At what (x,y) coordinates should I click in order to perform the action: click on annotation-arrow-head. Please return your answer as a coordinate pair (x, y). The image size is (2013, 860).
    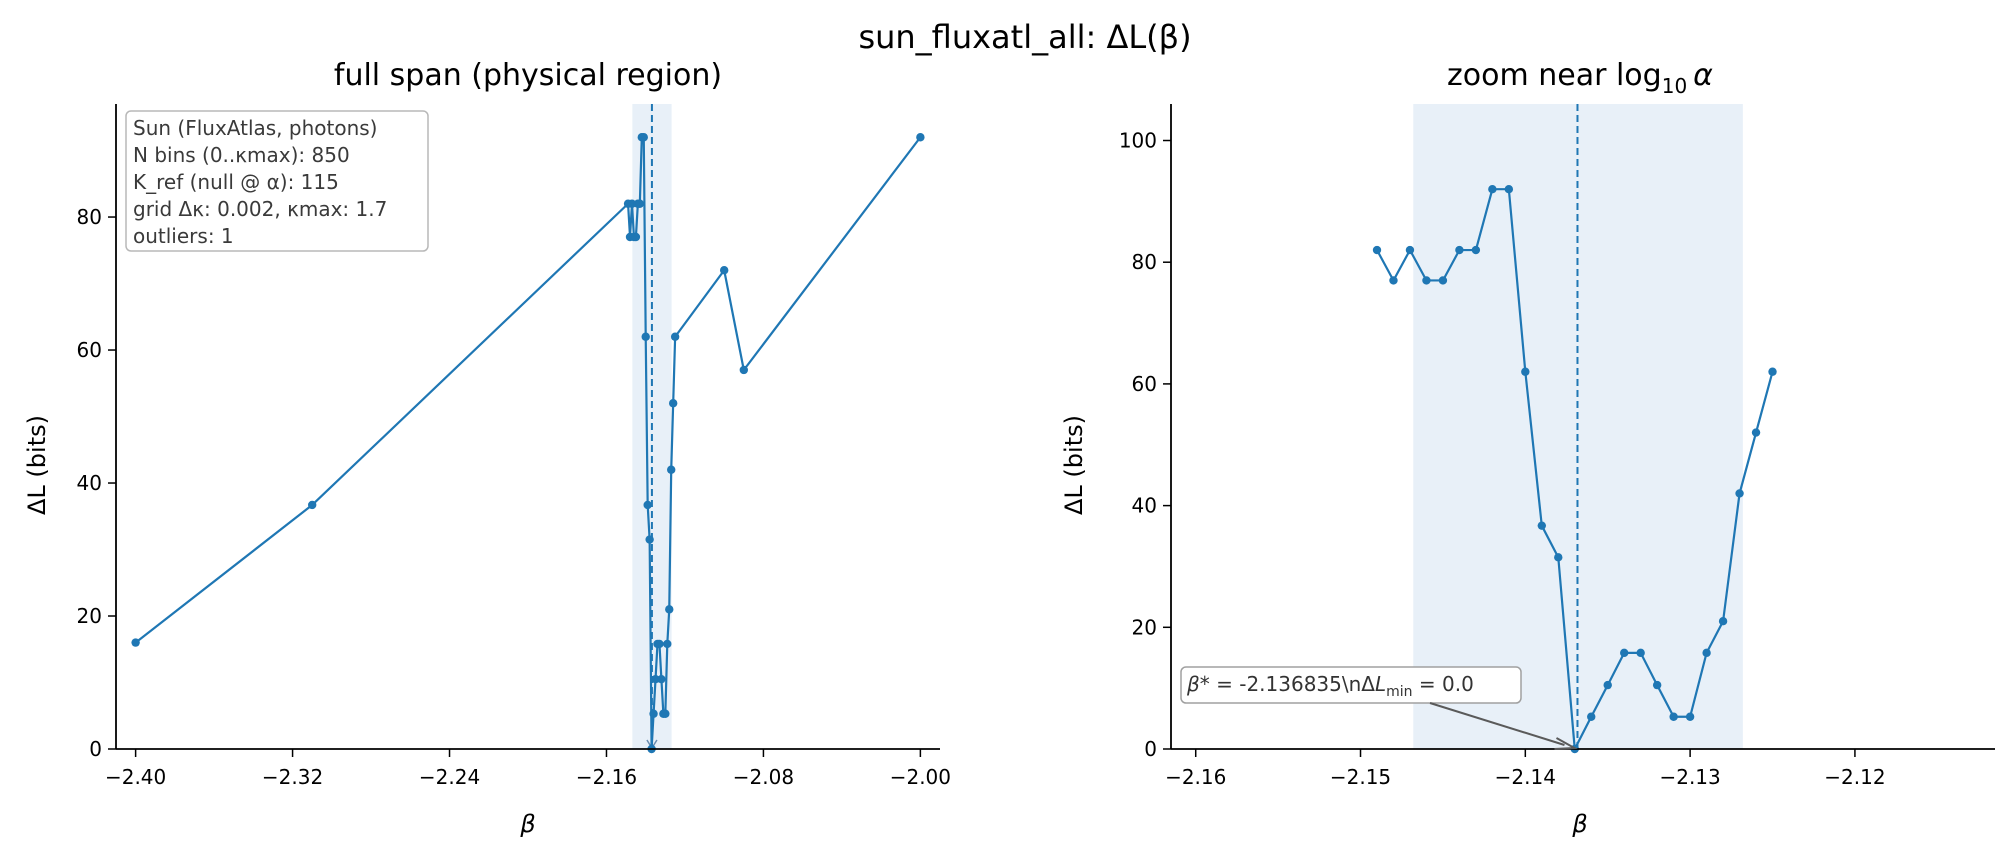
    Looking at the image, I should click on (1566, 743).